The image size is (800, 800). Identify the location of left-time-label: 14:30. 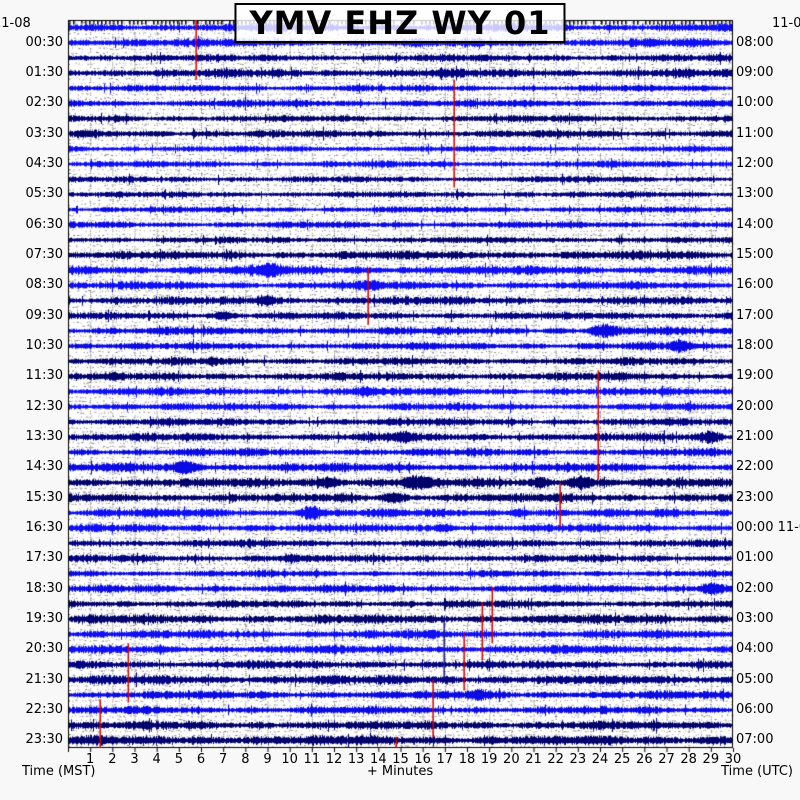
(44, 467).